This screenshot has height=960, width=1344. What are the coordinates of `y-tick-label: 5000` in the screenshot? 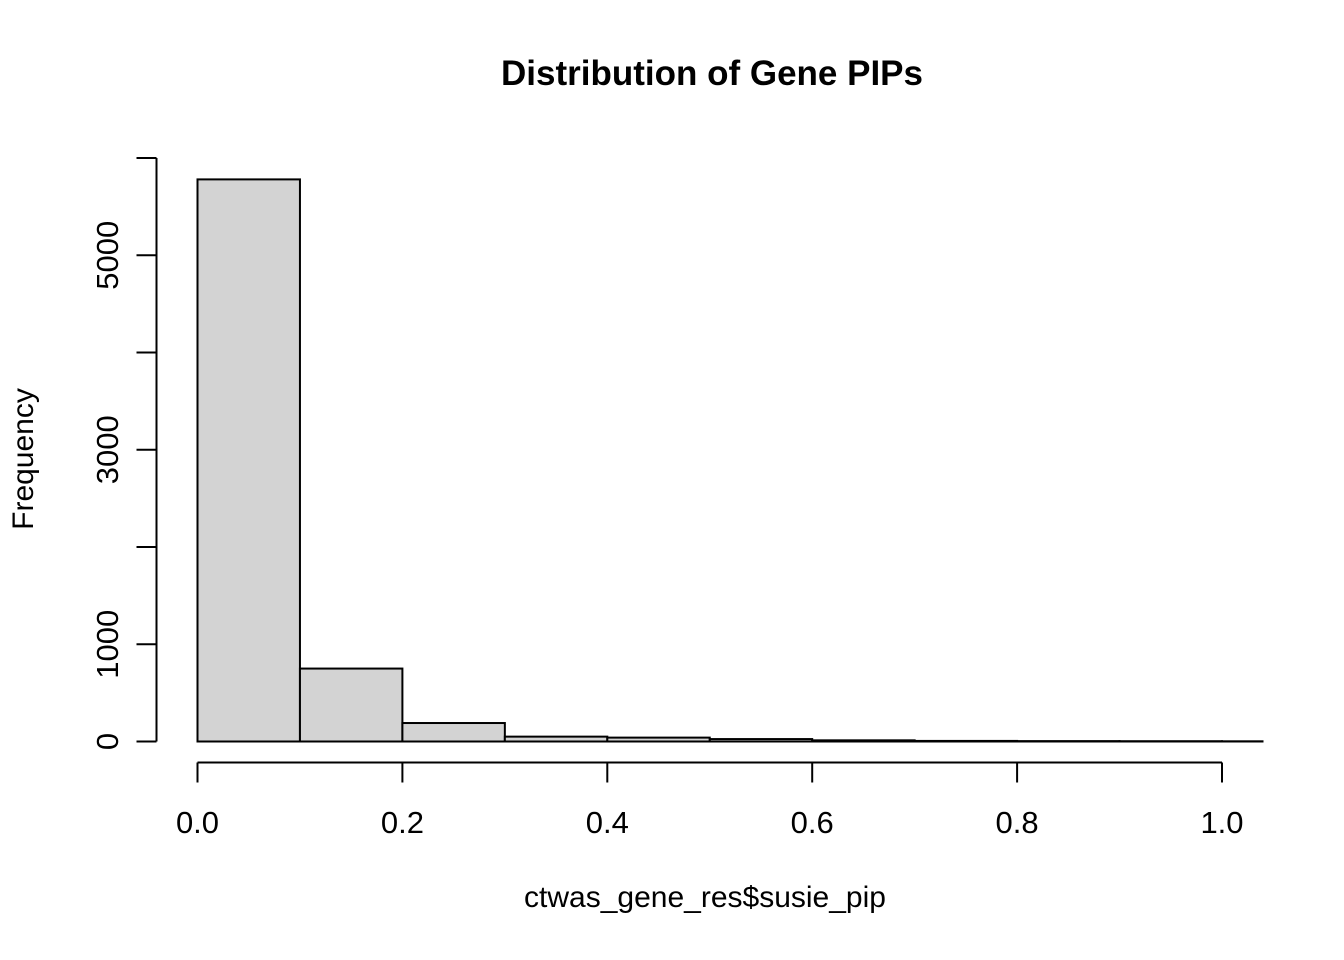 It's located at (107, 255).